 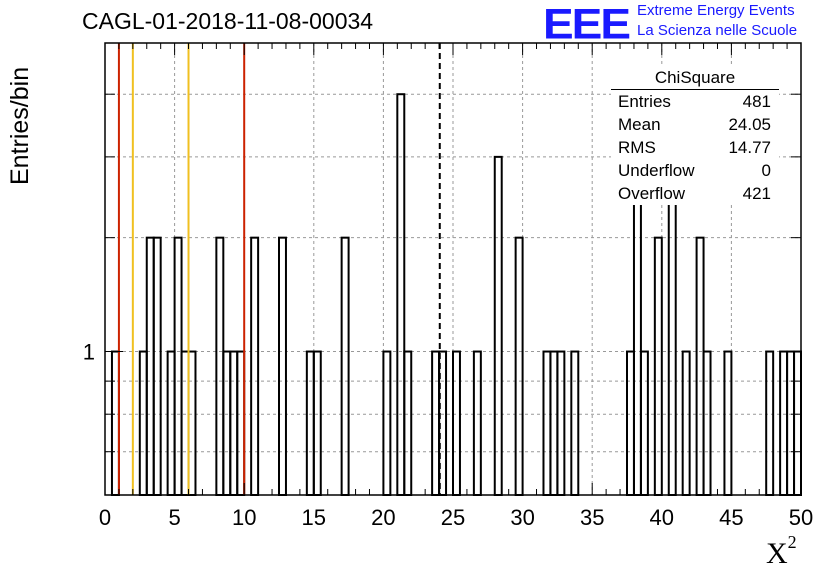 I want to click on stats-label: Overflow, so click(x=652, y=193).